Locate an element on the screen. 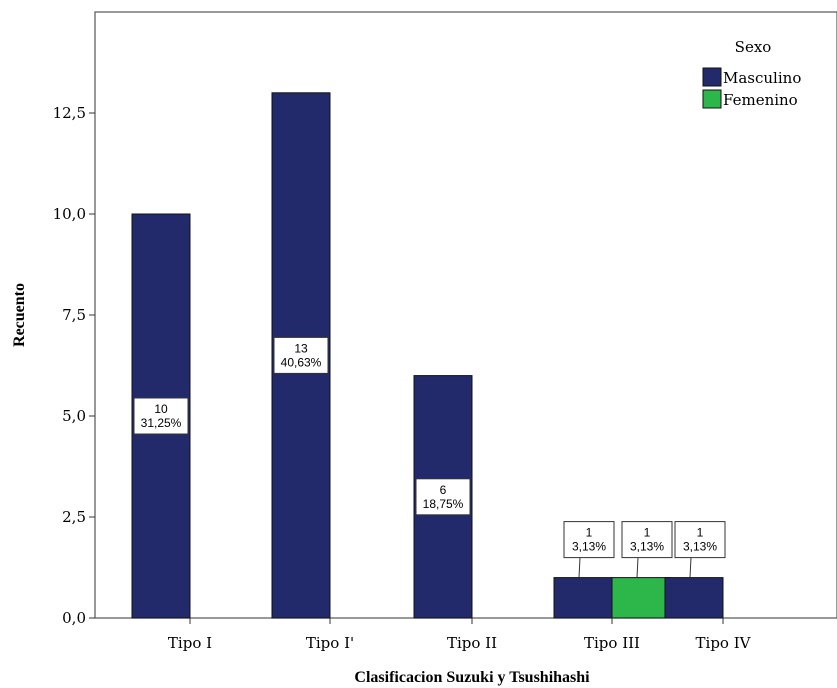 The image size is (837, 688). legend-label-femenino: Femenino is located at coordinates (760, 100).